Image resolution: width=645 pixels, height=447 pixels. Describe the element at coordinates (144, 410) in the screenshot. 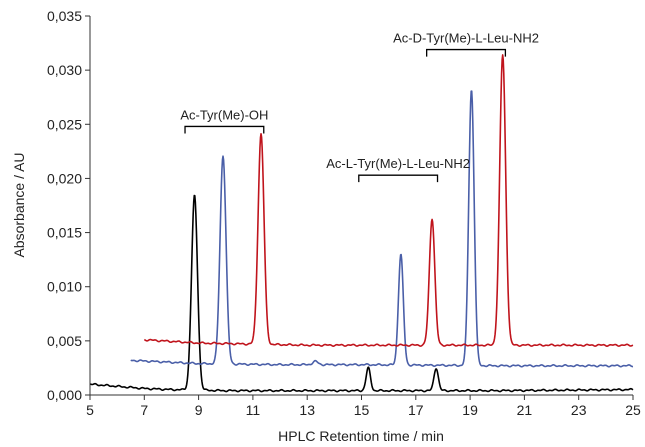

I see `x-tick-label: 7` at that location.